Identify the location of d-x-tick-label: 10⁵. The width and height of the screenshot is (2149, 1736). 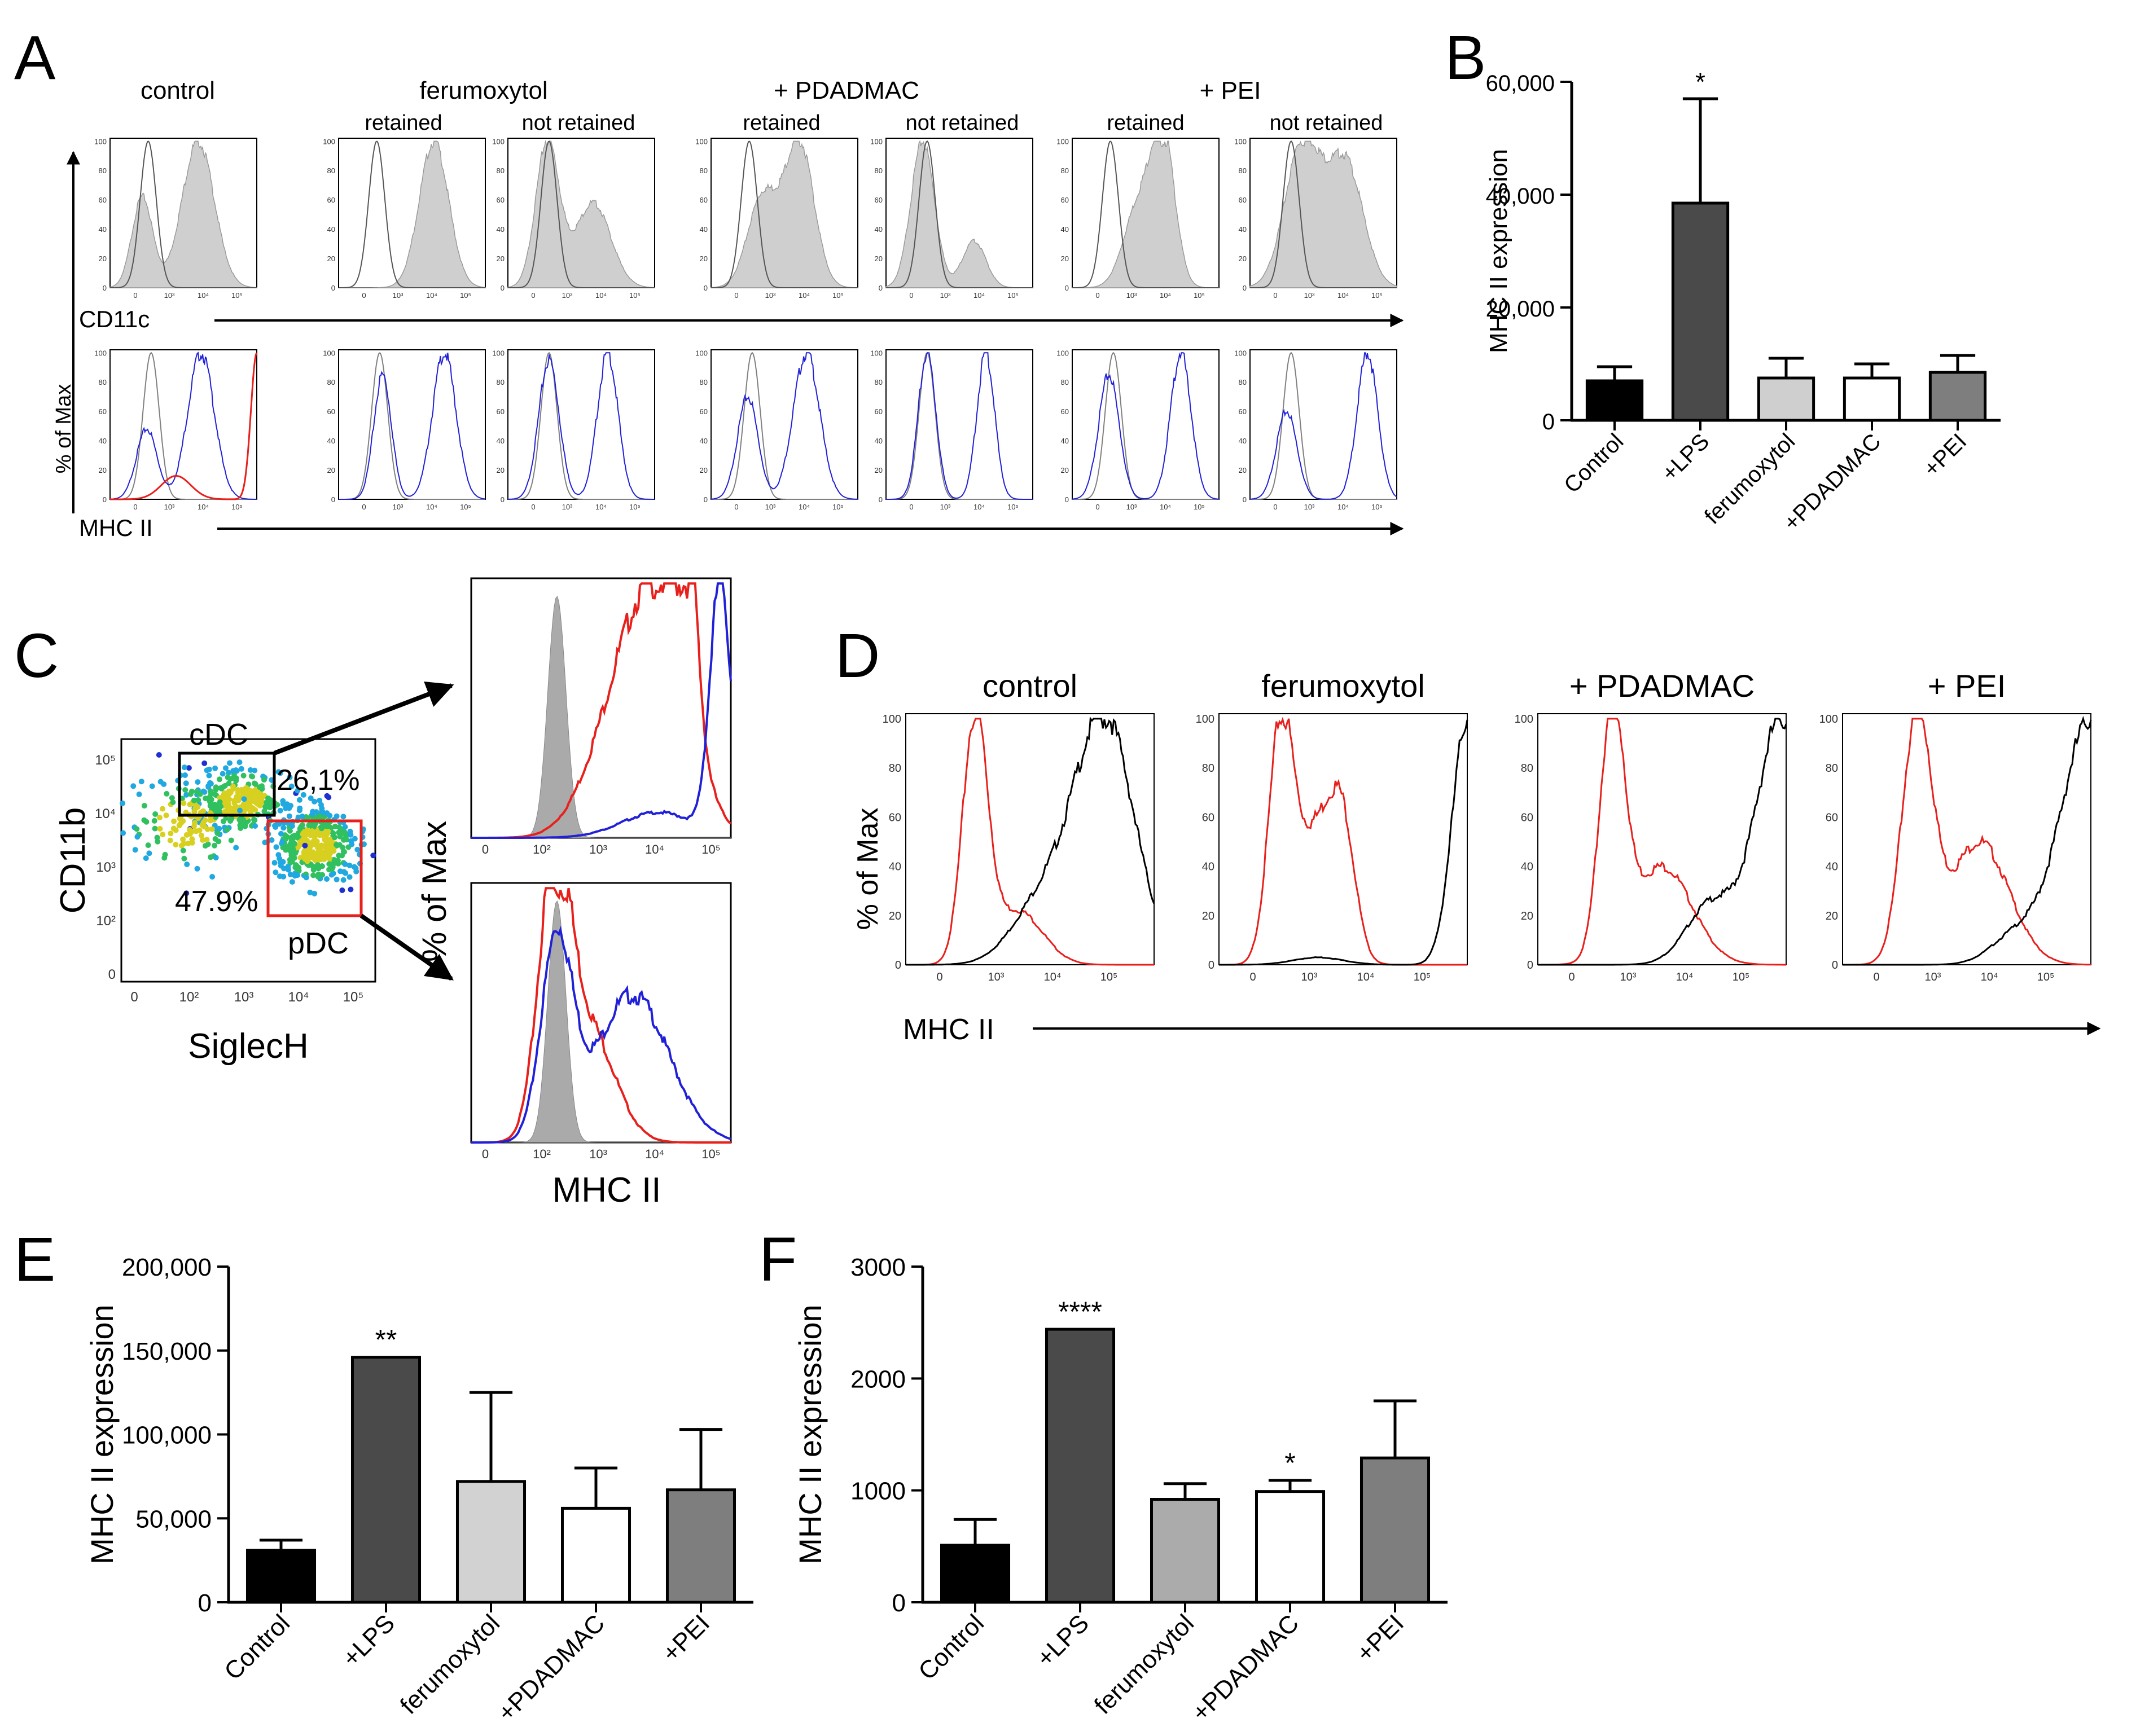
(2046, 977).